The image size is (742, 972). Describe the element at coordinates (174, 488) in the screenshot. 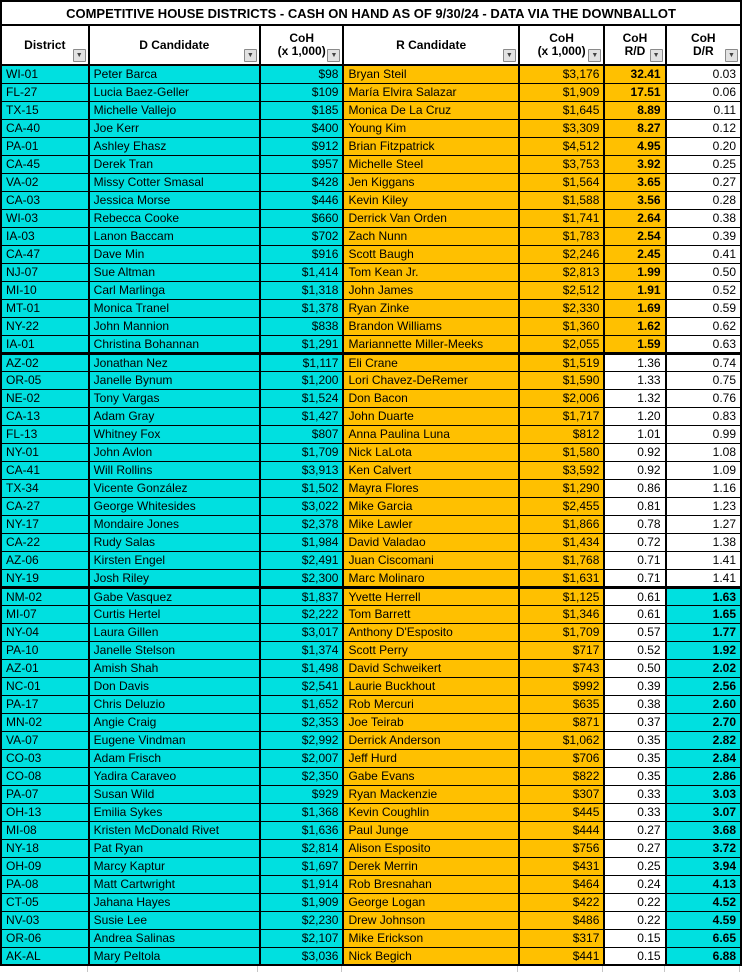

I see `d-candidate-cell: Vicente González` at that location.